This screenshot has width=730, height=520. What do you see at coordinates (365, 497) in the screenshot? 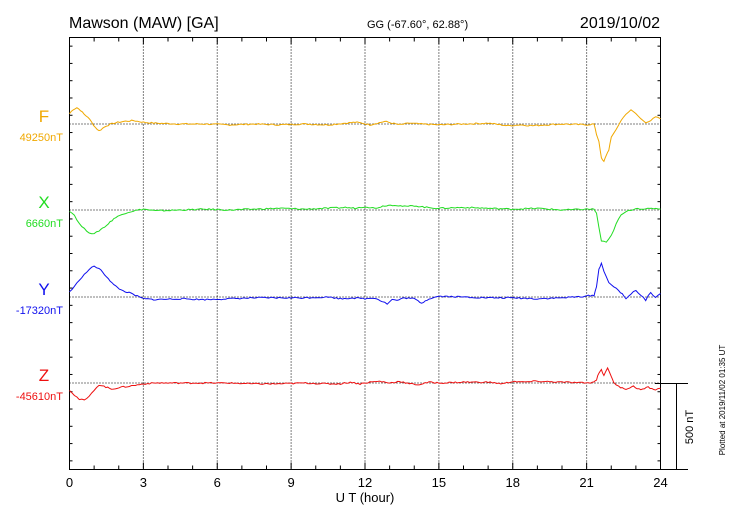
I see `x-axis-label: U T (hour)` at bounding box center [365, 497].